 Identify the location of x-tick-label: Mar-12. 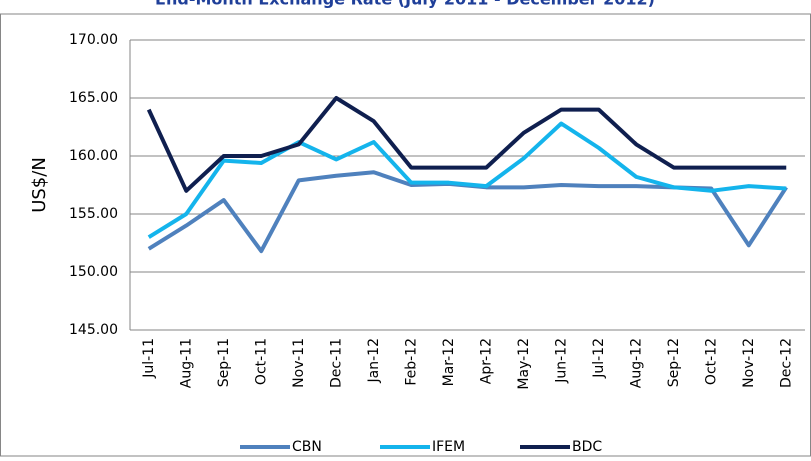
(449, 362).